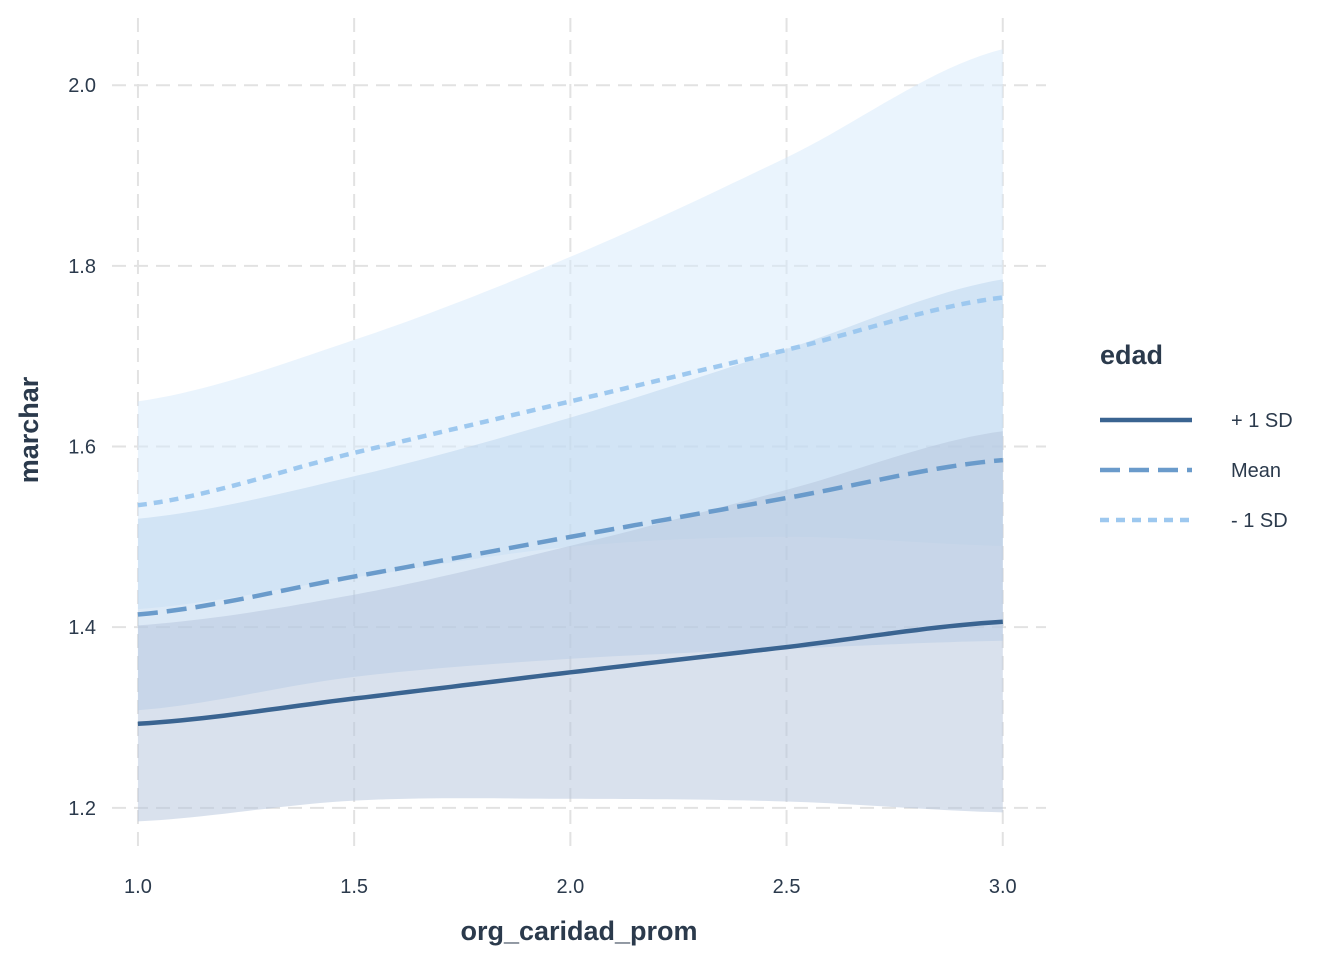 Image resolution: width=1344 pixels, height=960 pixels. What do you see at coordinates (1259, 521) in the screenshot?
I see `legend-label-2: - 1 SD` at bounding box center [1259, 521].